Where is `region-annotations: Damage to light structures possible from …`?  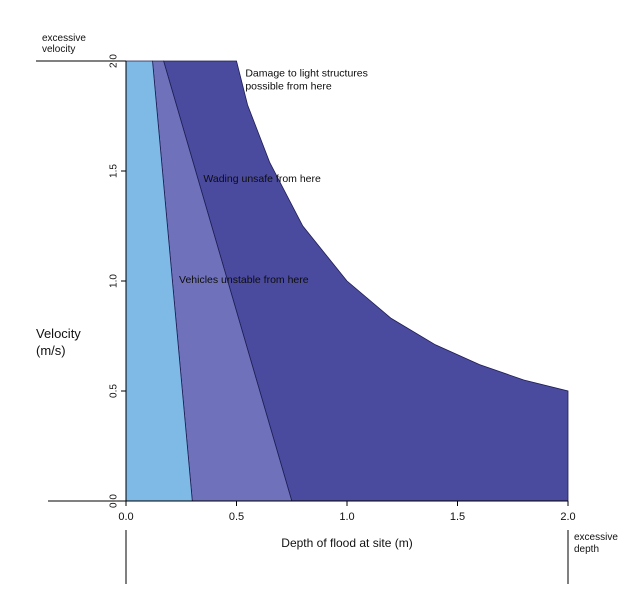 region-annotations: Damage to light structures possible from … is located at coordinates (273, 176).